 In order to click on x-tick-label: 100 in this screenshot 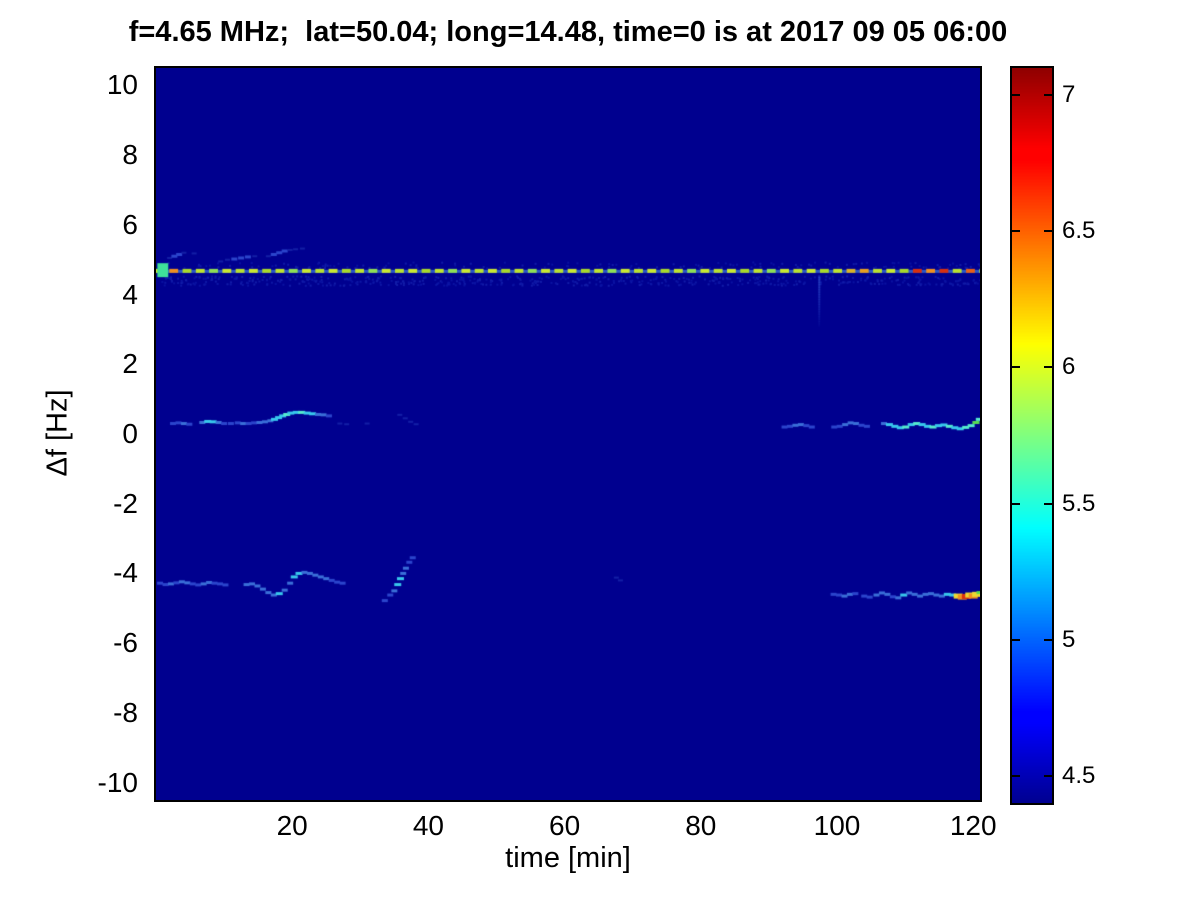, I will do `click(837, 825)`.